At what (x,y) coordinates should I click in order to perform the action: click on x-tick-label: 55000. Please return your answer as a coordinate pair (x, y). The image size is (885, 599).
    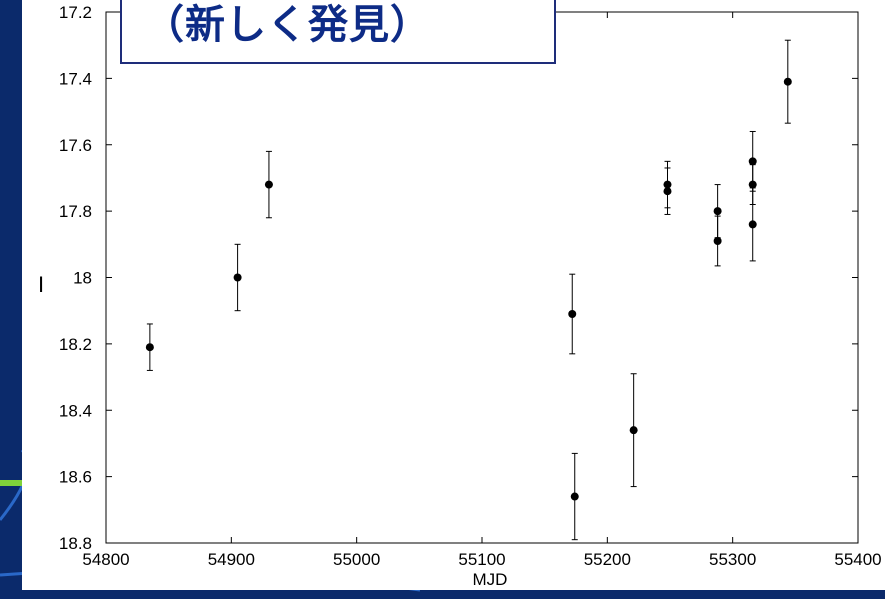
    Looking at the image, I should click on (356, 559).